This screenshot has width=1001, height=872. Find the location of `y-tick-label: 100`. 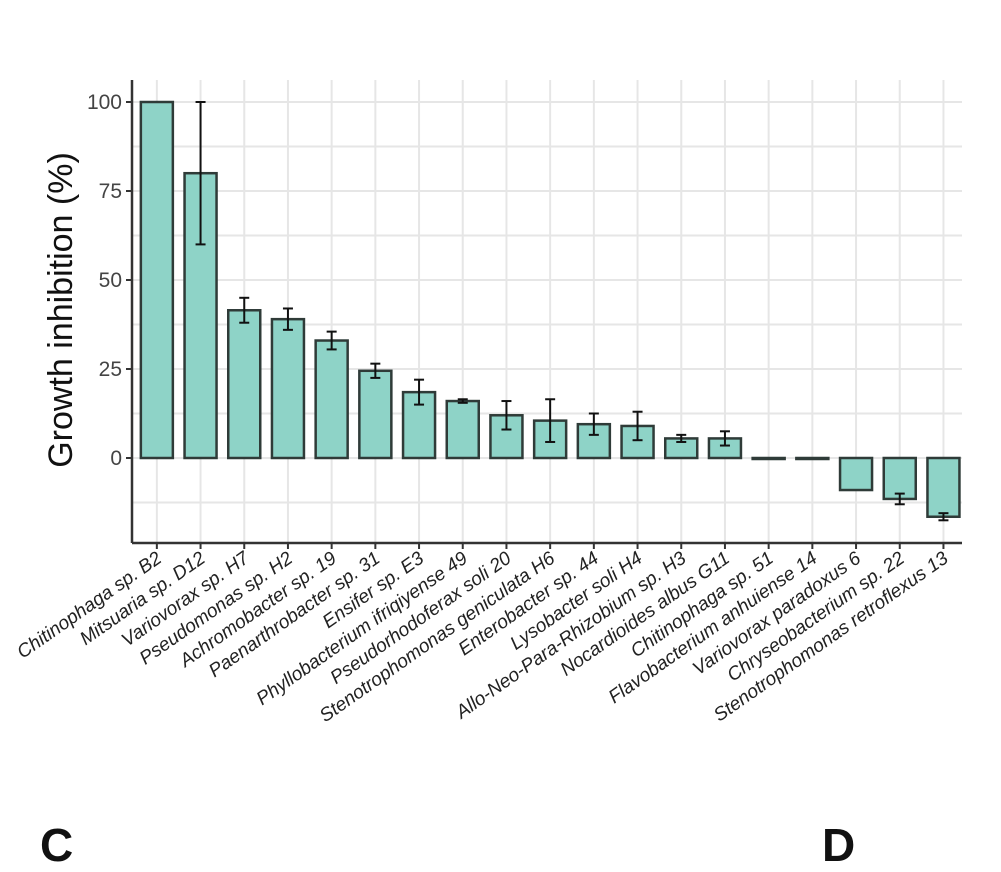

y-tick-label: 100 is located at coordinates (104, 102).